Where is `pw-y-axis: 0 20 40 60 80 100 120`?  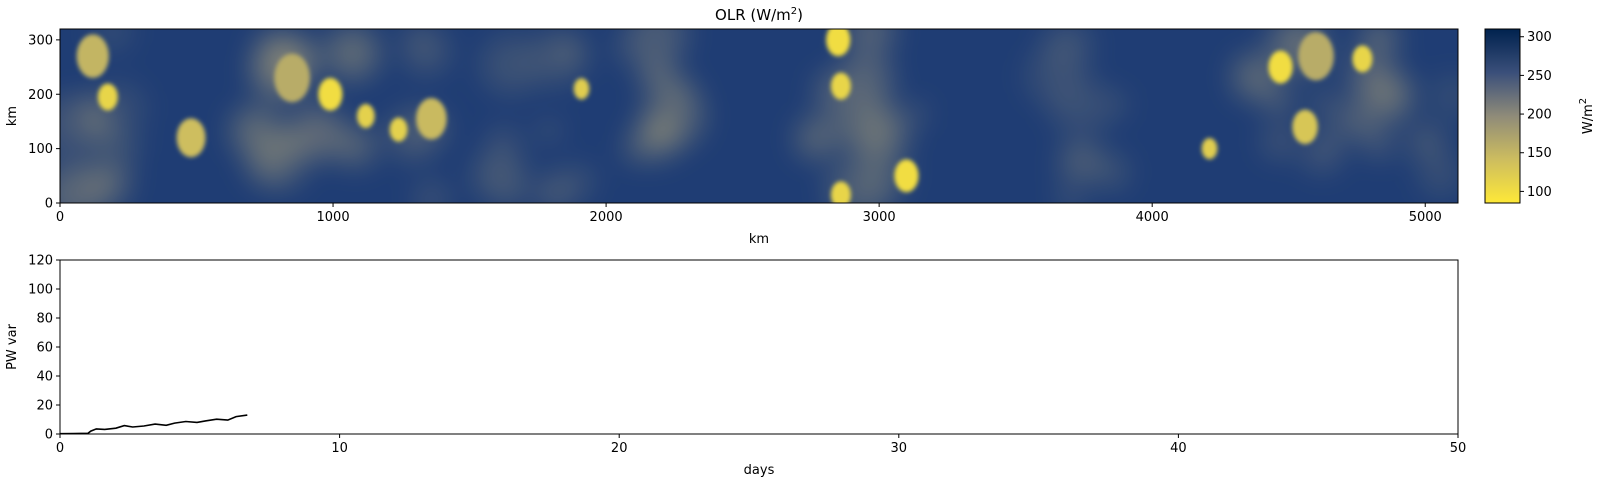 pw-y-axis: 0 20 40 60 80 100 120 is located at coordinates (44, 348).